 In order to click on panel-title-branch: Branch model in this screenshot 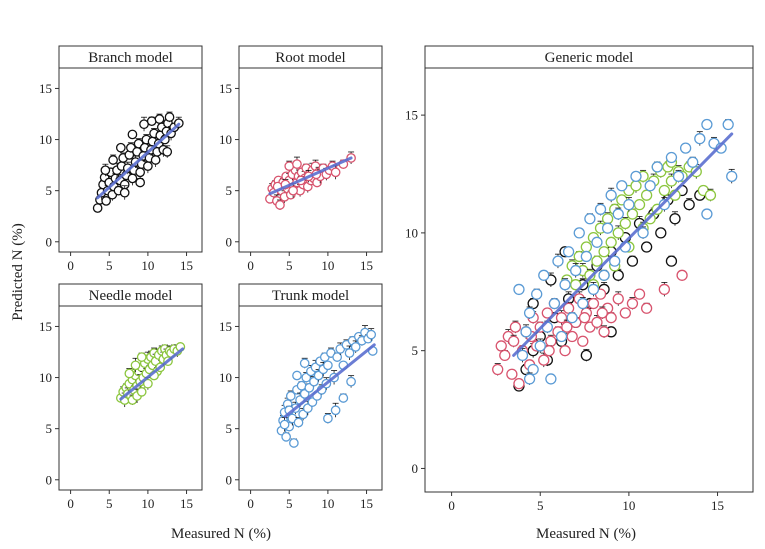, I will do `click(130, 58)`.